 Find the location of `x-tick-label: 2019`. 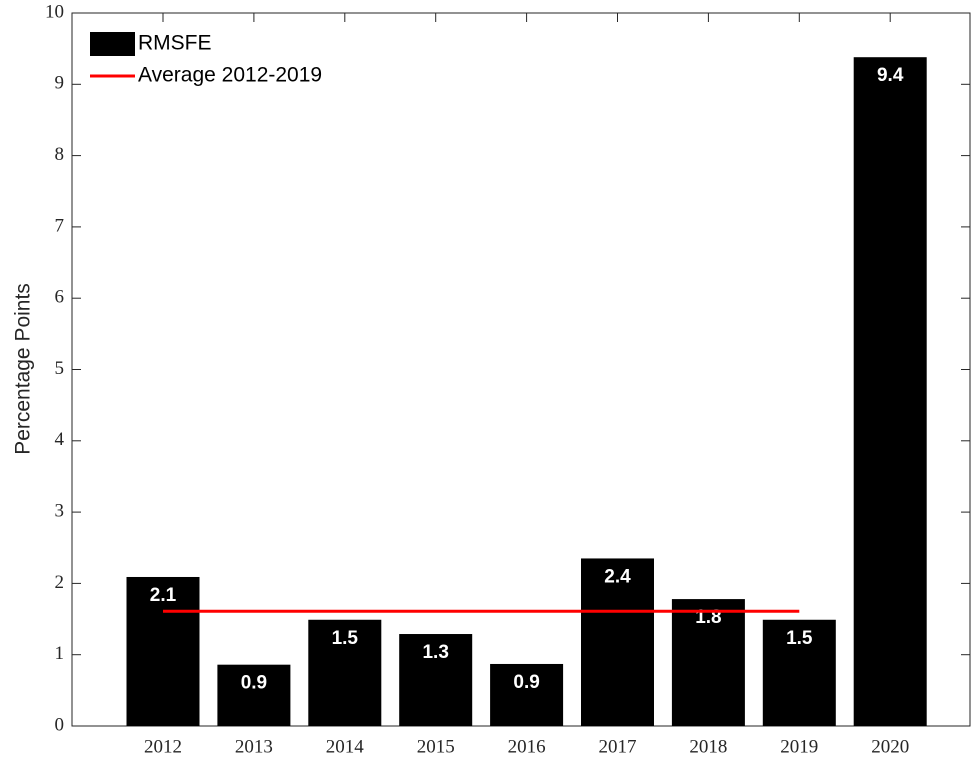

x-tick-label: 2019 is located at coordinates (799, 746).